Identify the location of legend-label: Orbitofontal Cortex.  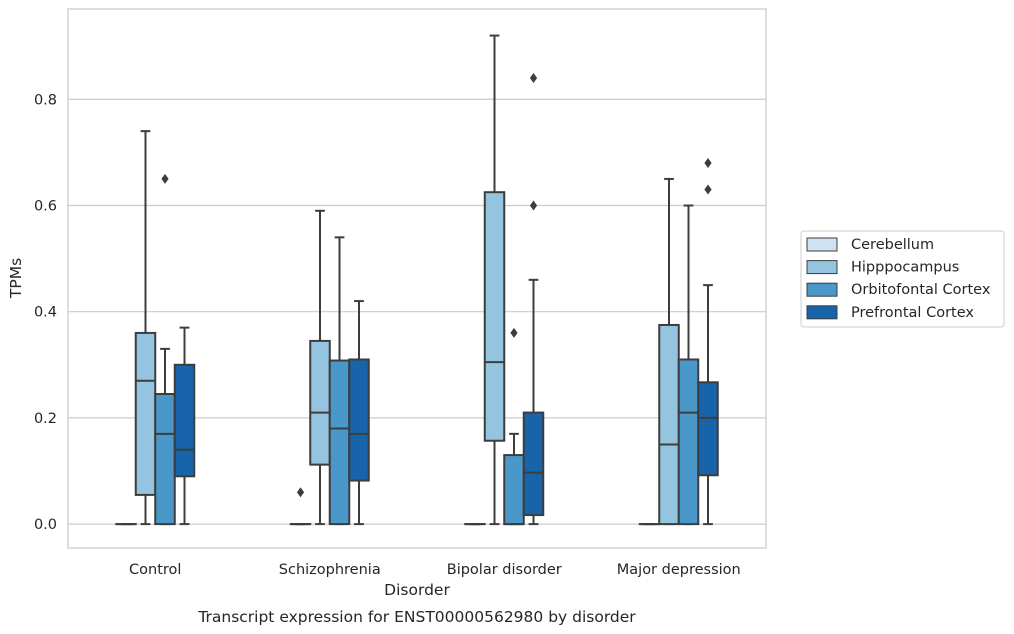
(921, 290).